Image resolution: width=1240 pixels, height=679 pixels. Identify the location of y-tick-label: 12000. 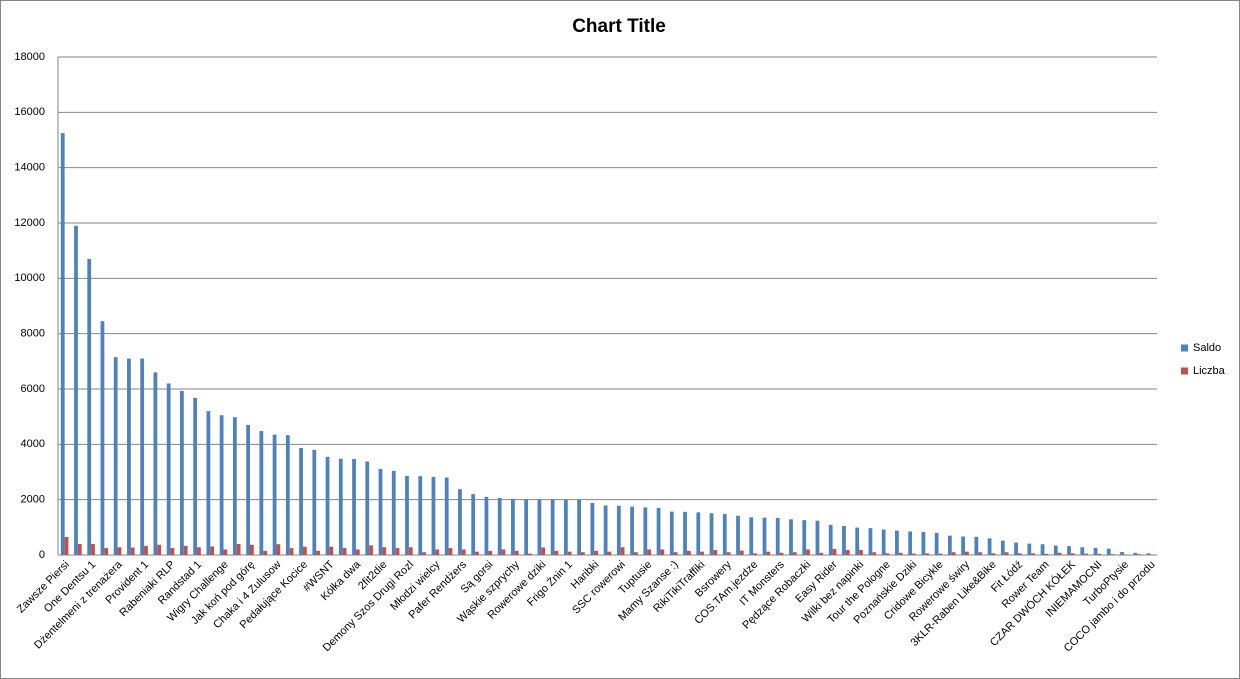
(29, 223).